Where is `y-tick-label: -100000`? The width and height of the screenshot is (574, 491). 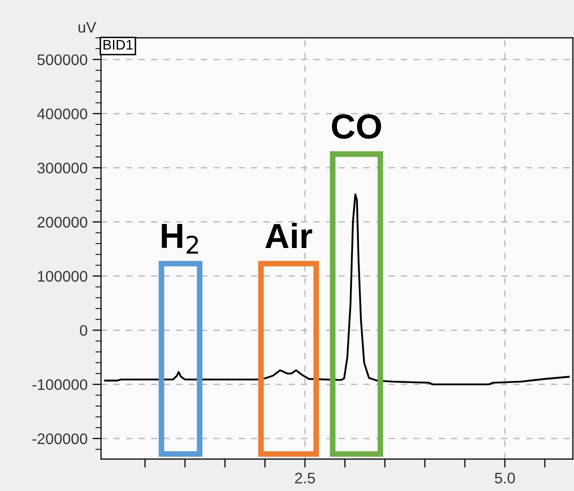
y-tick-label: -100000 is located at coordinates (60, 384).